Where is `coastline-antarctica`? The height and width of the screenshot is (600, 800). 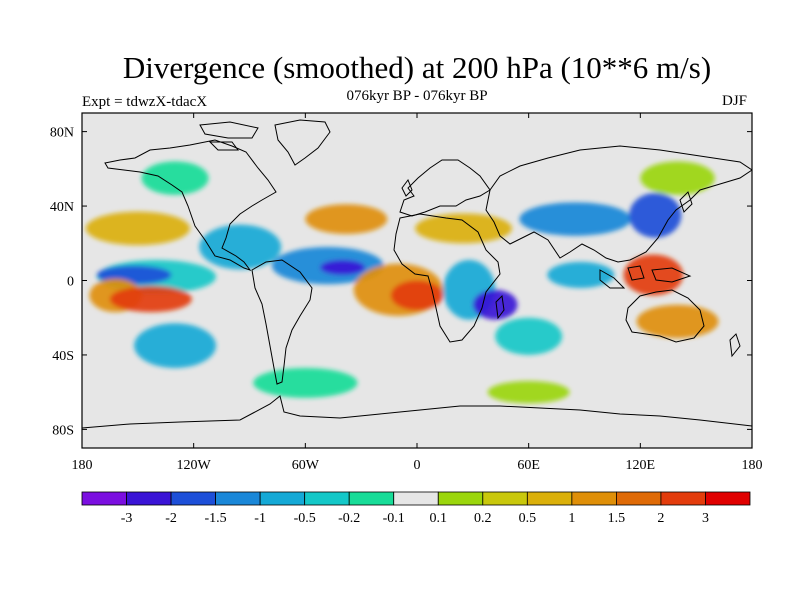
coastline-antarctica is located at coordinates (417, 412).